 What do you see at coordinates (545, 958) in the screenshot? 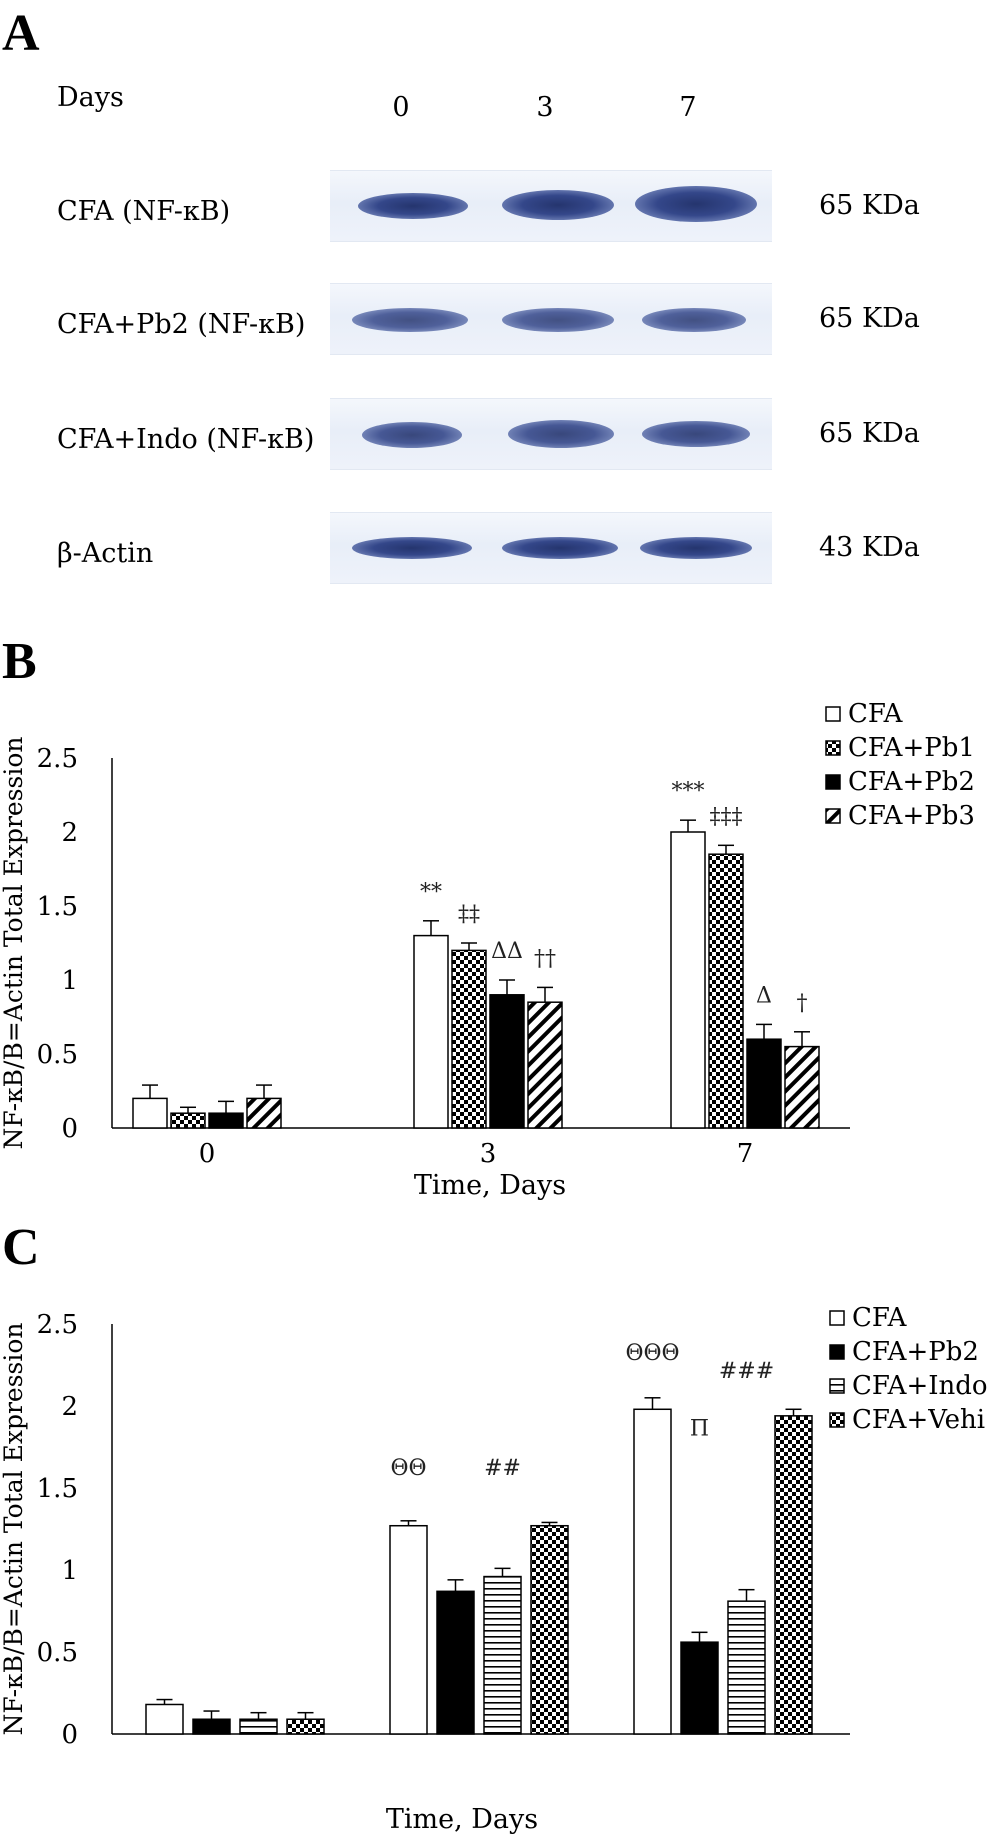
I see `significance-marker: ††` at bounding box center [545, 958].